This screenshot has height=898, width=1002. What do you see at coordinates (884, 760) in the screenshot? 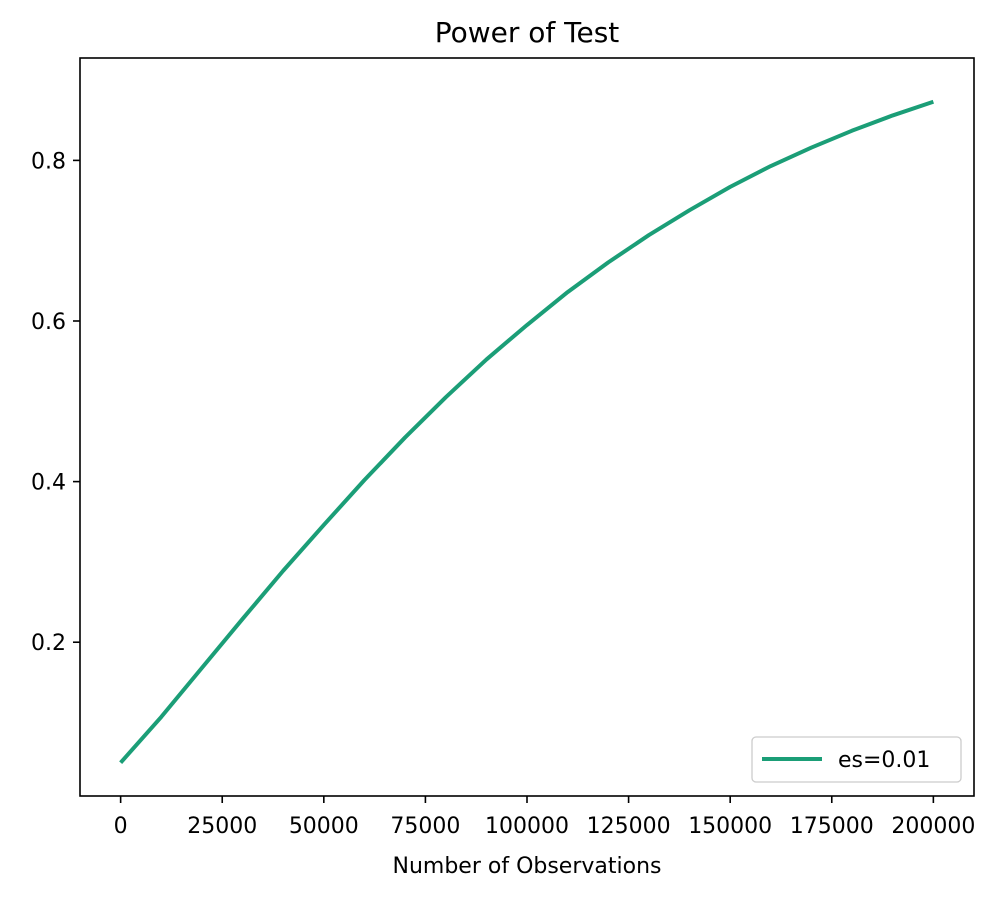
I see `legend-label-es-0-01: es=0.01` at bounding box center [884, 760].